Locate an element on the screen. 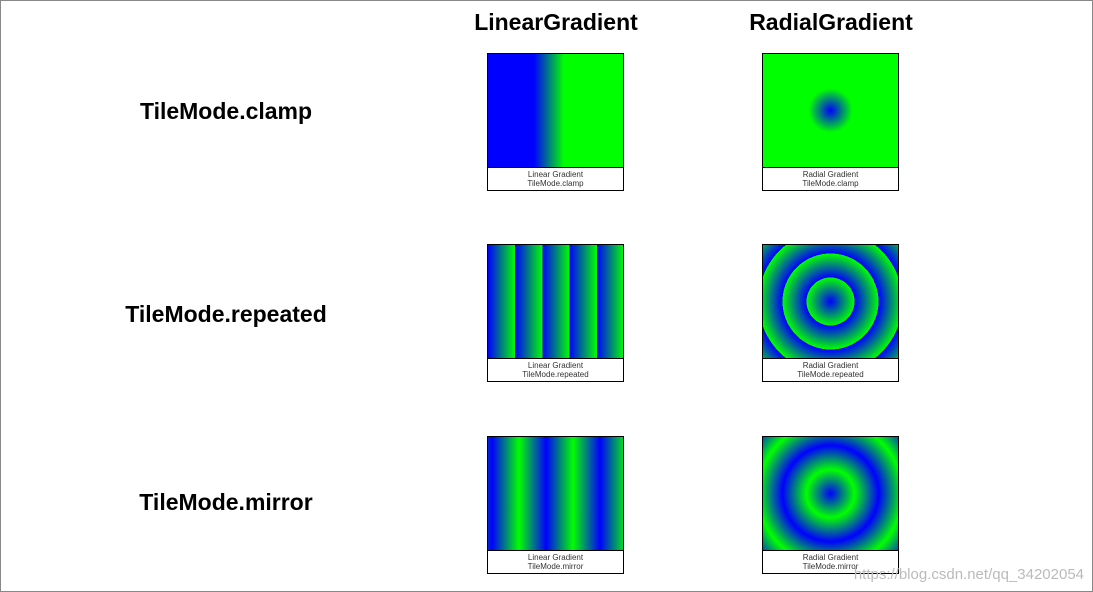  card: Linear Gradient TileMode.mirror is located at coordinates (555, 505).